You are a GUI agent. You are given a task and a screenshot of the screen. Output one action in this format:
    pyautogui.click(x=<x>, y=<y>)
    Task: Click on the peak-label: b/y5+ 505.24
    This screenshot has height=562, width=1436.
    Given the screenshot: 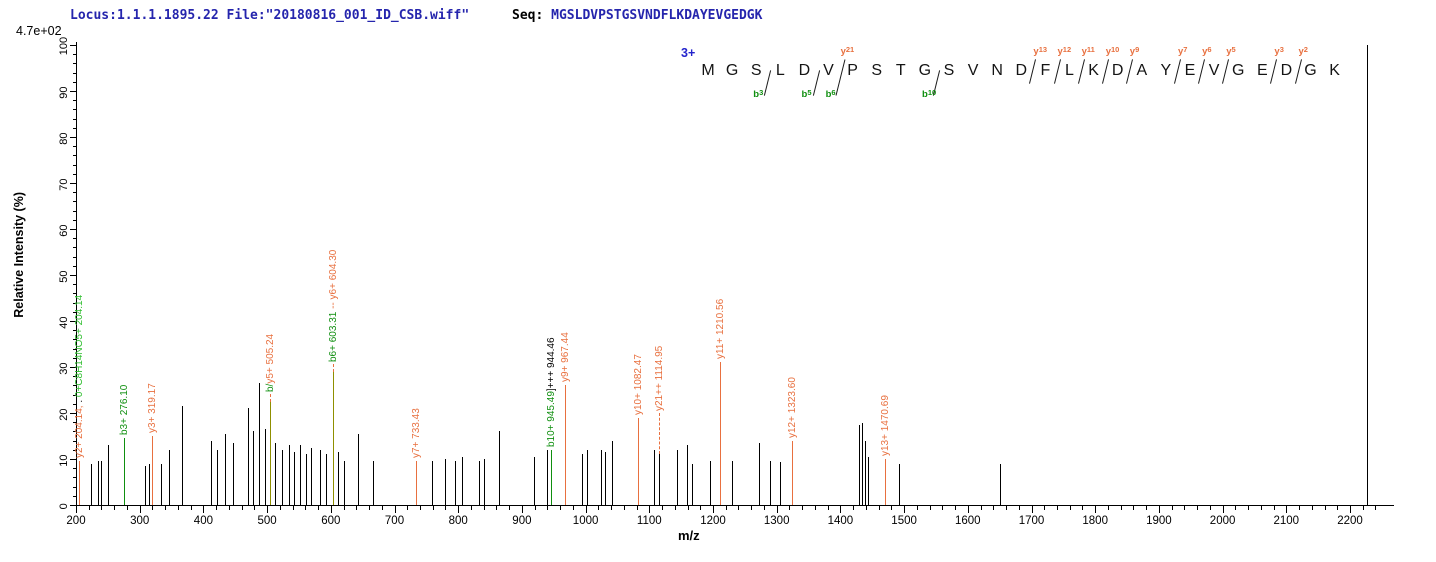 What is the action you would take?
    pyautogui.click(x=270, y=355)
    